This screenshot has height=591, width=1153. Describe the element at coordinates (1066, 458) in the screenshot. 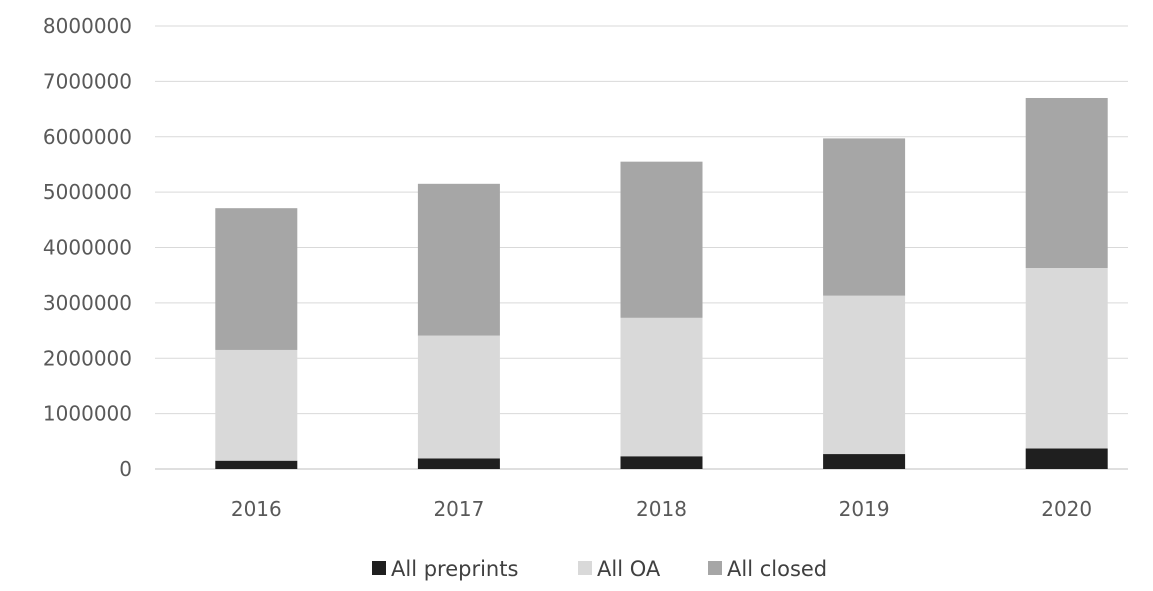

I see `bar-all-preprints-2020` at that location.